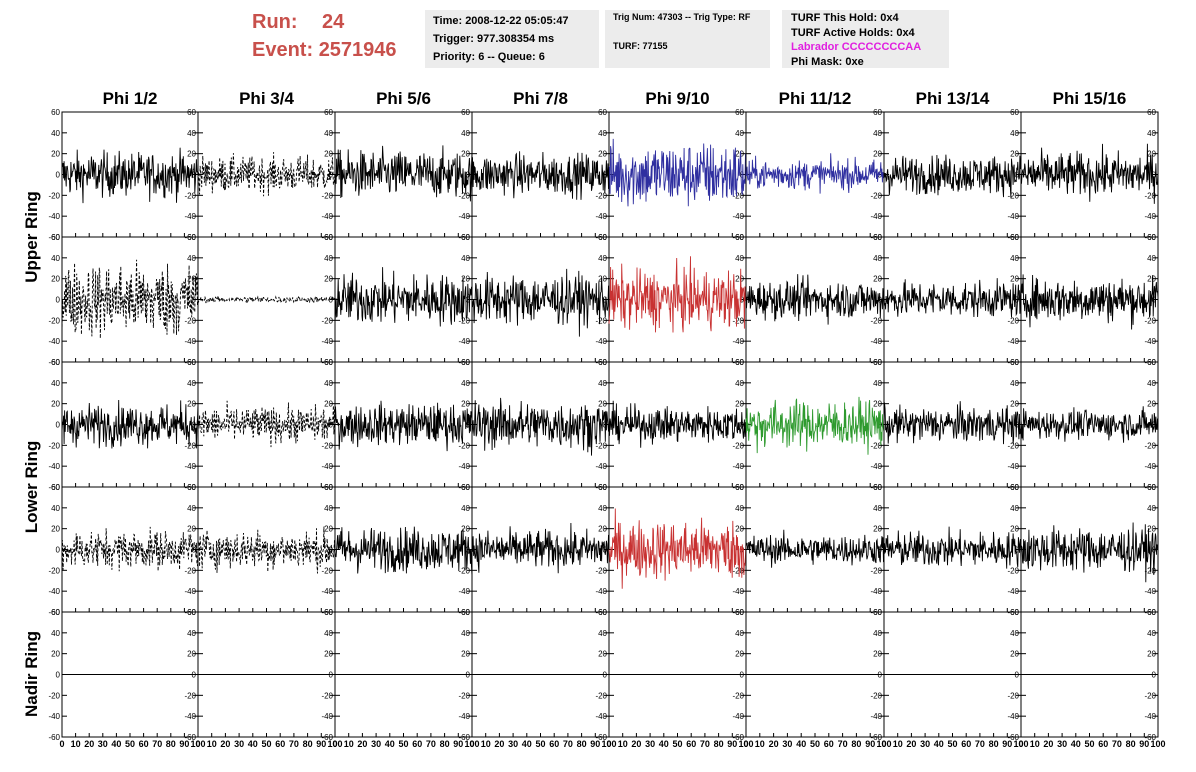 This screenshot has width=1196, height=772. What do you see at coordinates (1089, 744) in the screenshot?
I see `x-tick-label: 50` at bounding box center [1089, 744].